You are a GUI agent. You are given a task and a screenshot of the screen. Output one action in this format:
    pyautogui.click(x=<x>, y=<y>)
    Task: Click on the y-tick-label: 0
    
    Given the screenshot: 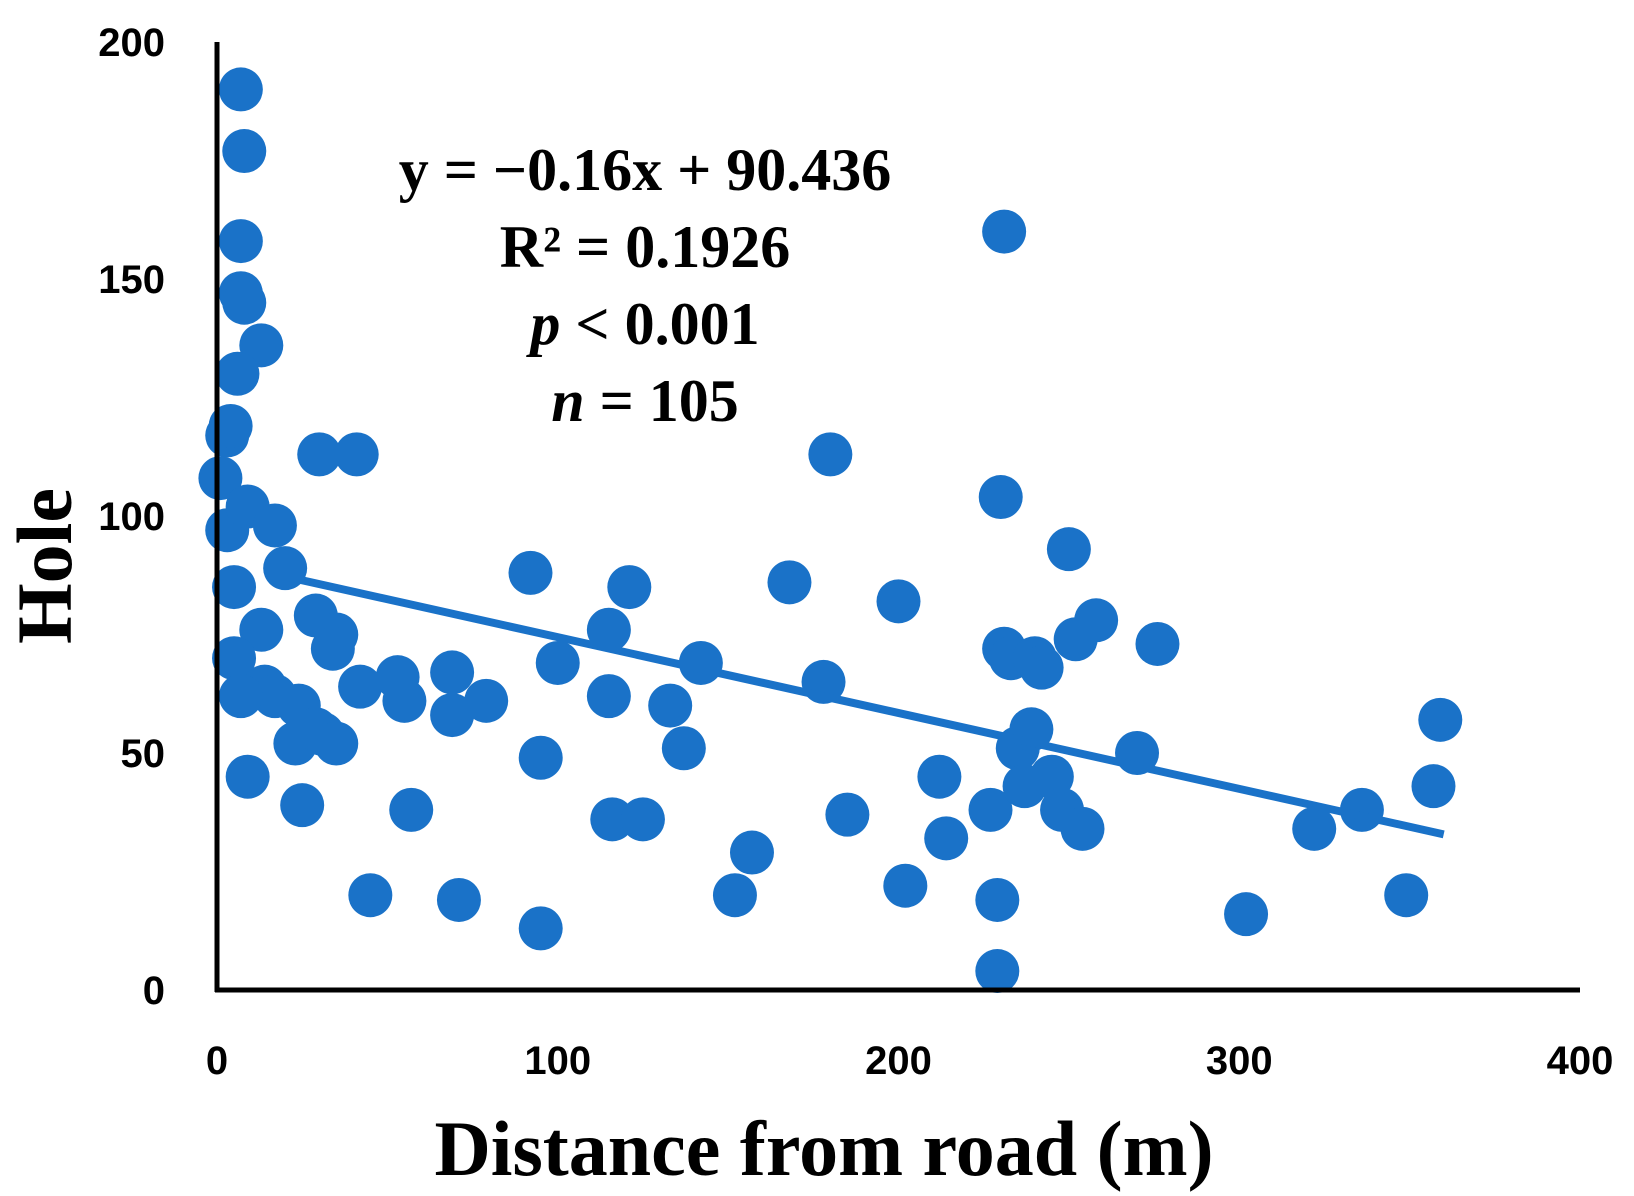 What is the action you would take?
    pyautogui.click(x=154, y=991)
    